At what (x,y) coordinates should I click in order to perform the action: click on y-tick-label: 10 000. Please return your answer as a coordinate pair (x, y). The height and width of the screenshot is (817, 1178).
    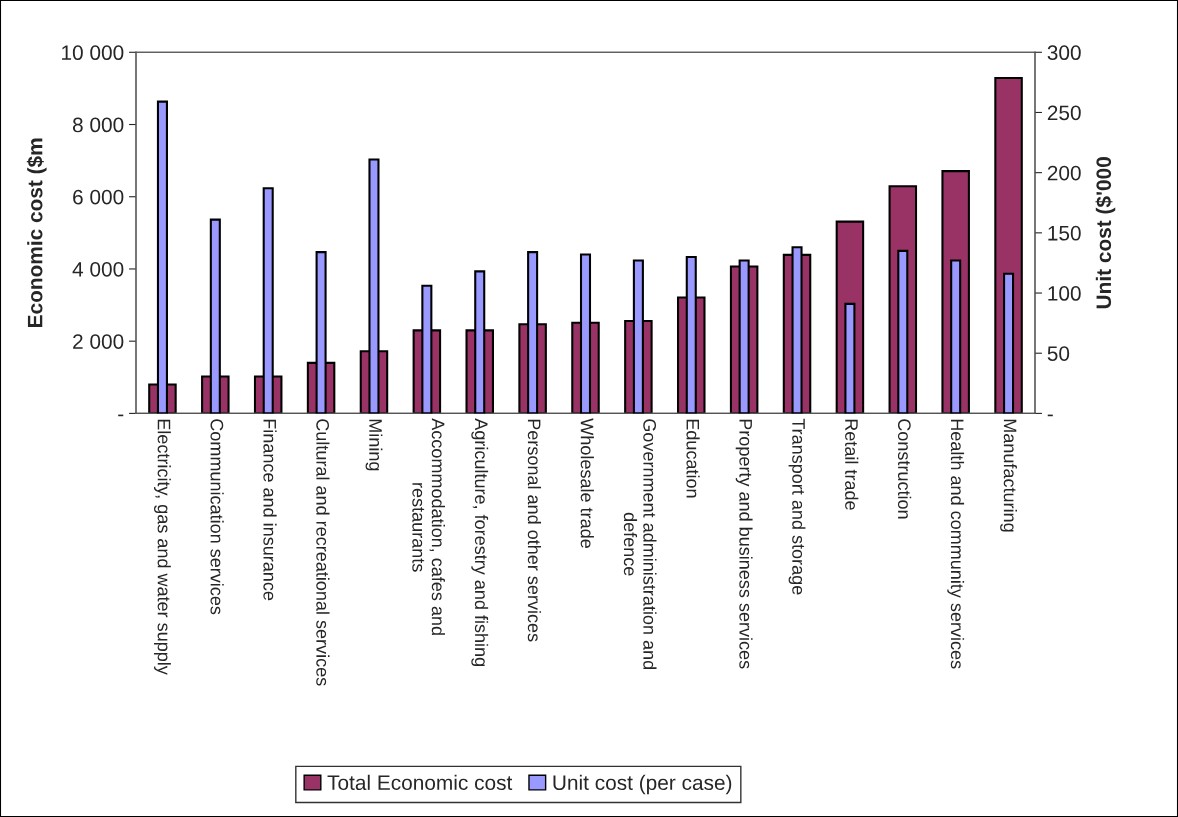
    Looking at the image, I should click on (93, 53).